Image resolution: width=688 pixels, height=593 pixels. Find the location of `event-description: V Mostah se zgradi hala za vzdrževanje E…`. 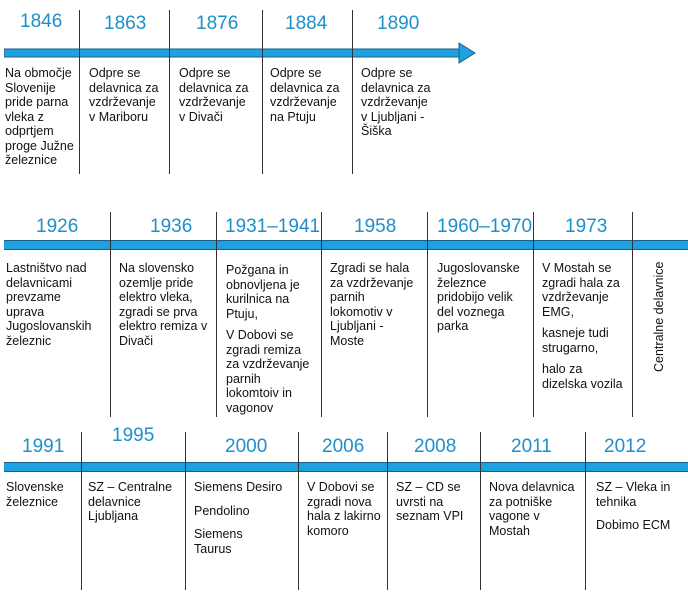

event-description: V Mostah se zgradi hala za vzdrževanje E… is located at coordinates (582, 326).